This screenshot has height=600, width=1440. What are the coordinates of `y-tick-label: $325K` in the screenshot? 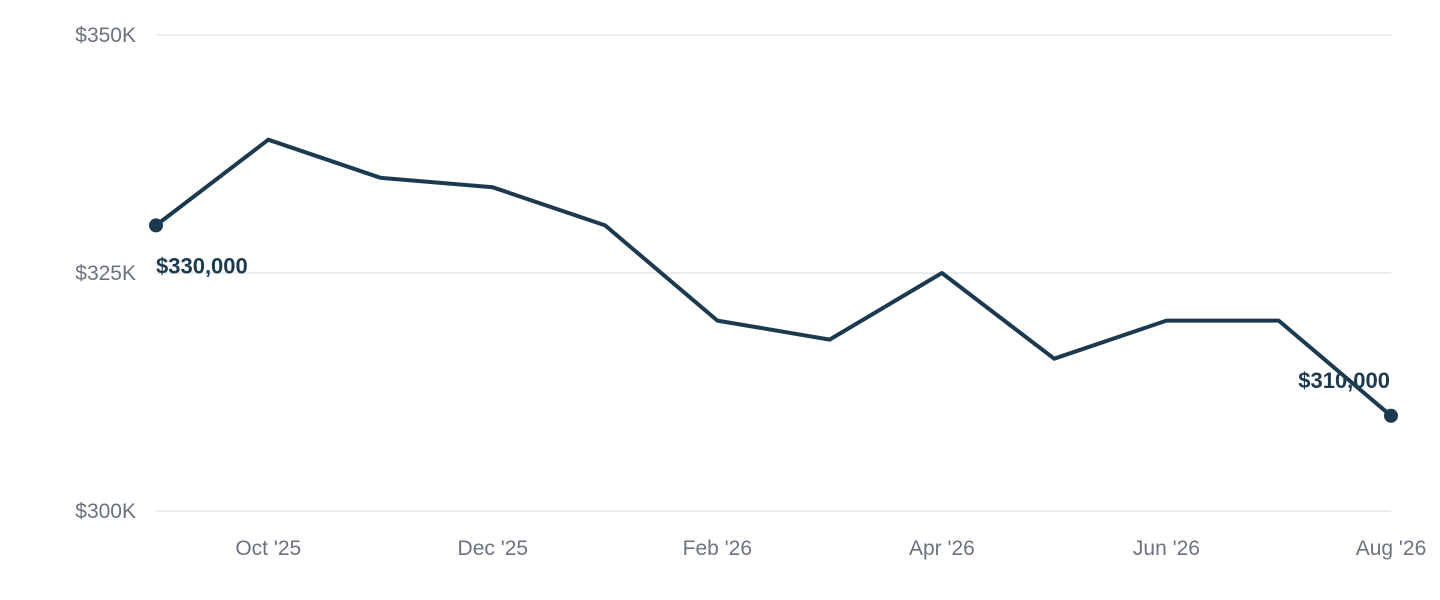 It's located at (105, 273).